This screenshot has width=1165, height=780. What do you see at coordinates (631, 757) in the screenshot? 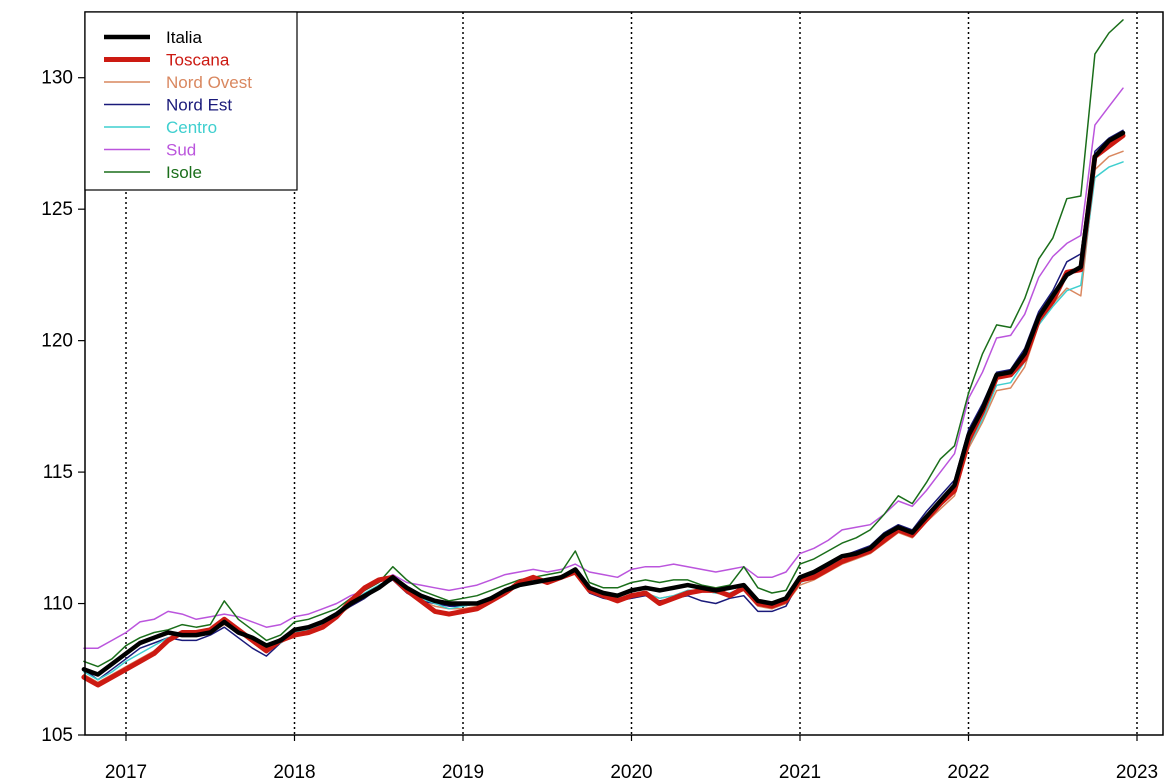
I see `x-axis: 2017 2018 2019 2020 2021 2022 2023` at bounding box center [631, 757].